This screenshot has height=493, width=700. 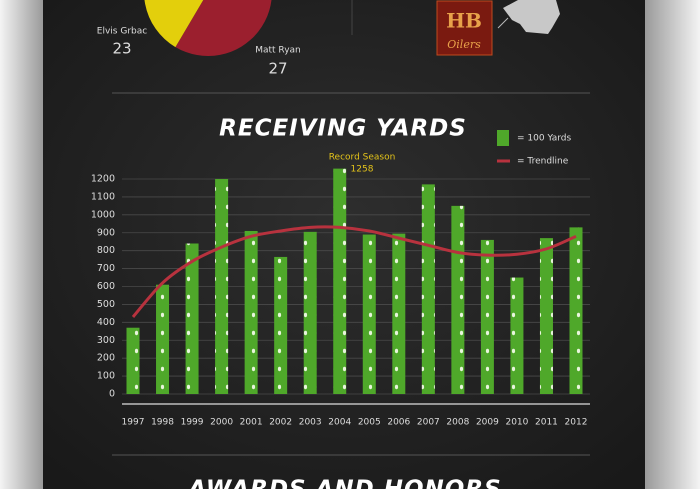 I want to click on logo, so click(x=464, y=28).